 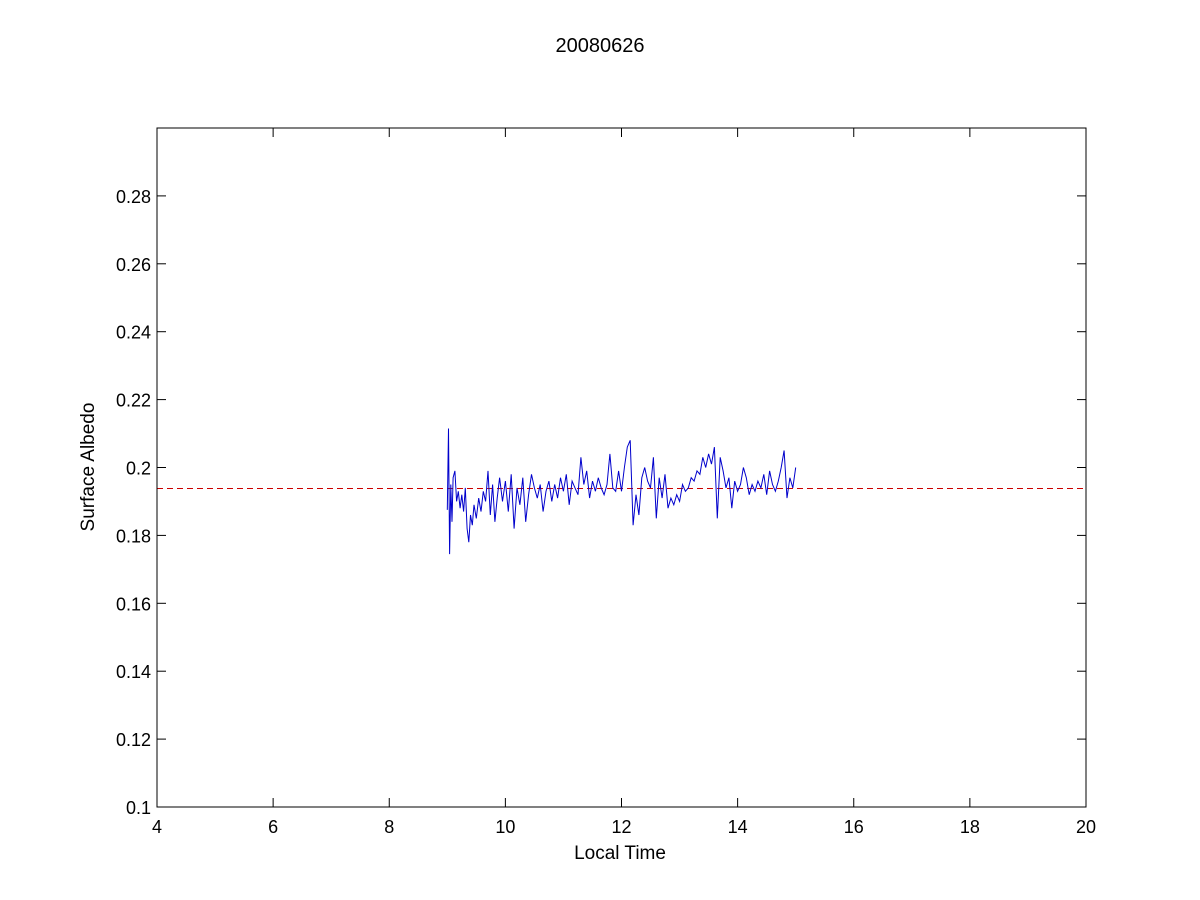 I want to click on x-tick-label: 14, so click(x=738, y=827).